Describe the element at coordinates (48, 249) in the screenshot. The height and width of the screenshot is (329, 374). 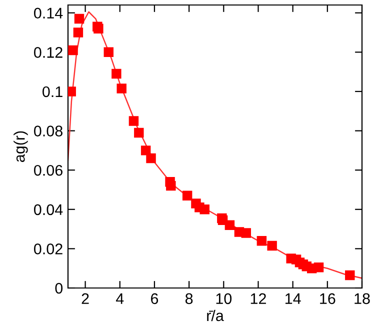
I see `y-tick-label: 0.02` at that location.